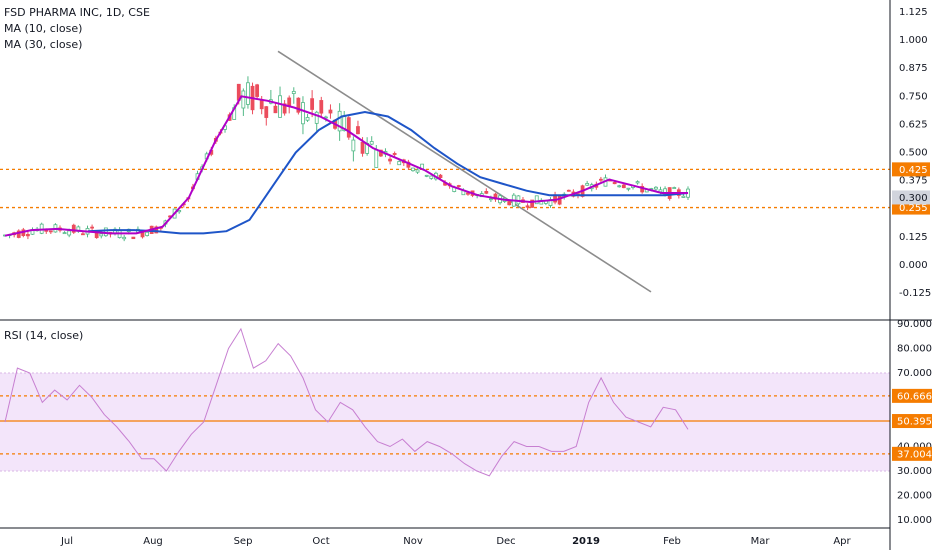  I want to click on price-tag-label: 0.255, so click(913, 208).